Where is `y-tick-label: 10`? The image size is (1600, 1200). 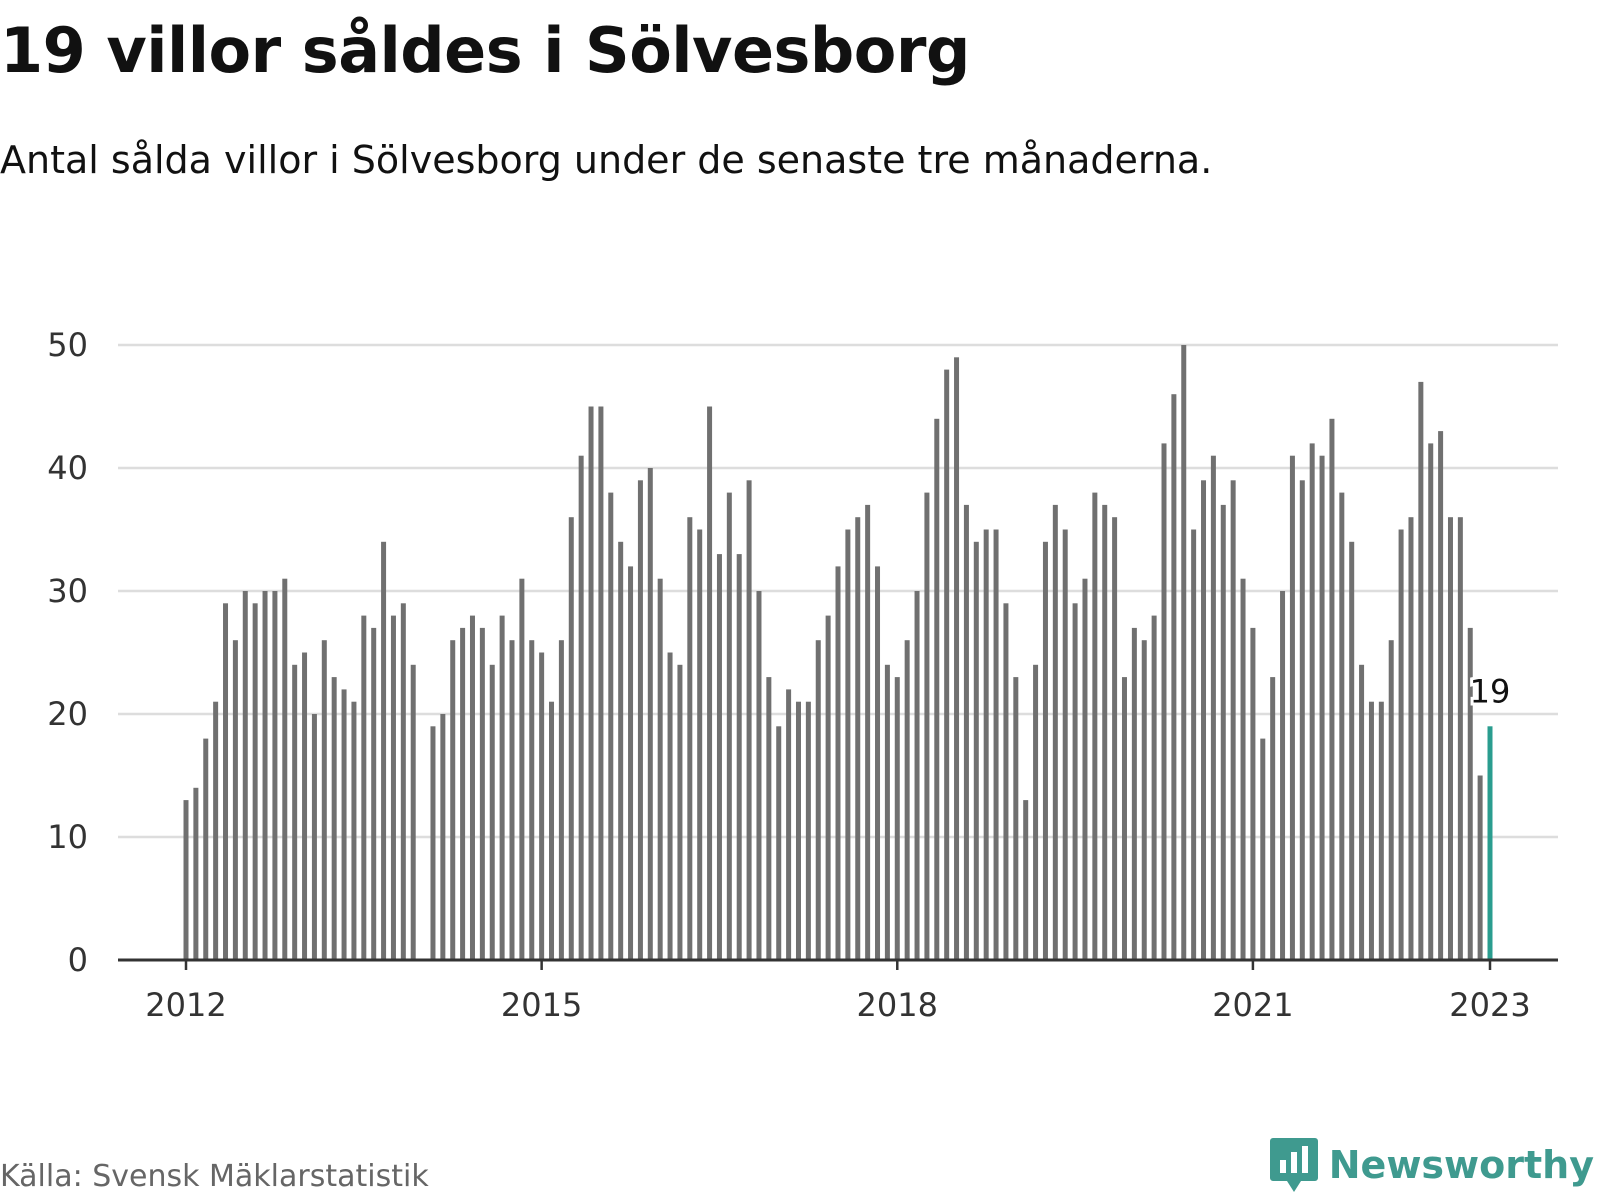
y-tick-label: 10 is located at coordinates (67, 837).